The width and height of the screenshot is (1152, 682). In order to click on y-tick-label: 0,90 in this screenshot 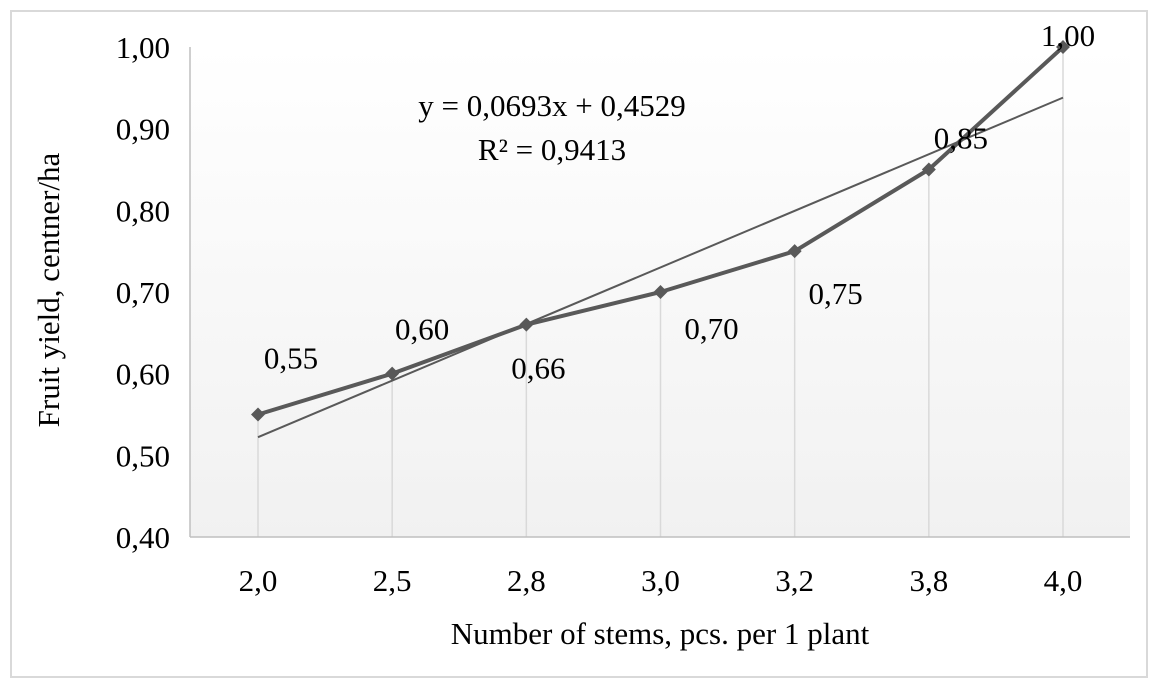, I will do `click(143, 129)`.